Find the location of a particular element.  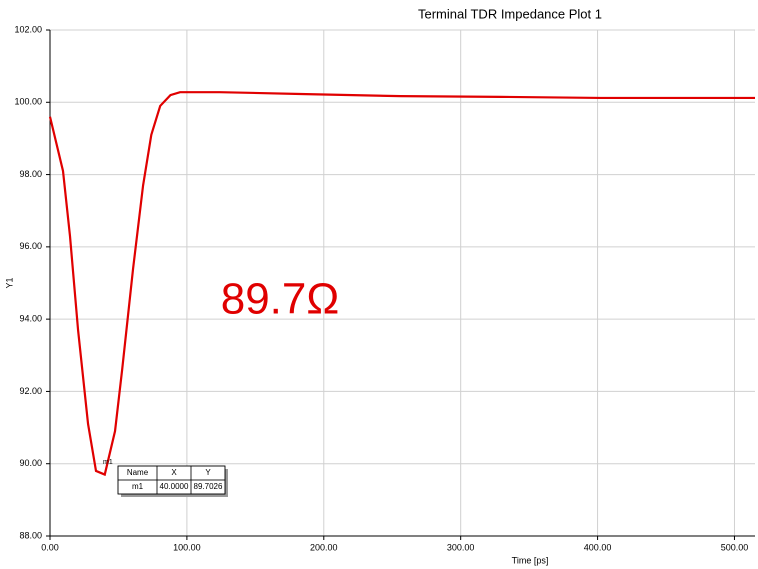

marker-label: m1 is located at coordinates (108, 462).